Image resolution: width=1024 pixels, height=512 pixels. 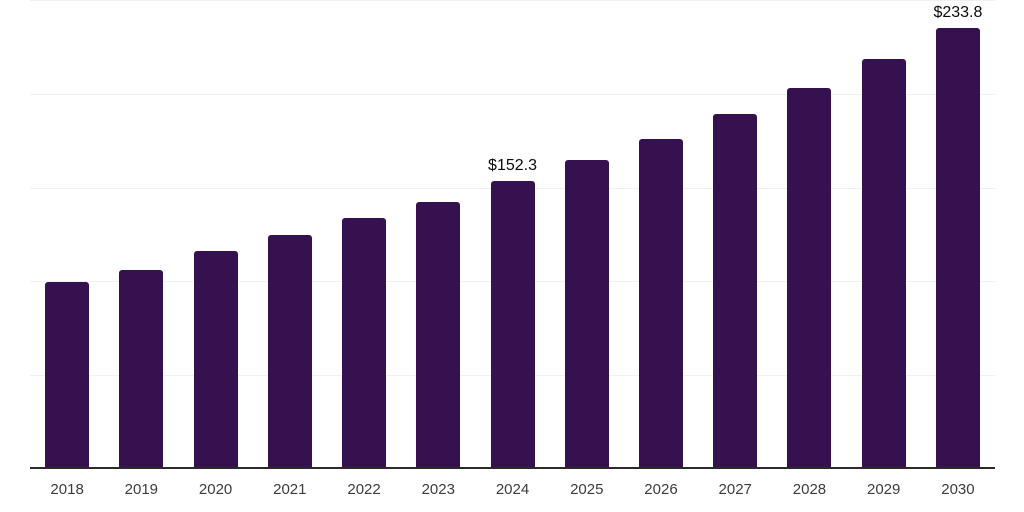 I want to click on x-tick-2026: 2026, so click(x=661, y=489).